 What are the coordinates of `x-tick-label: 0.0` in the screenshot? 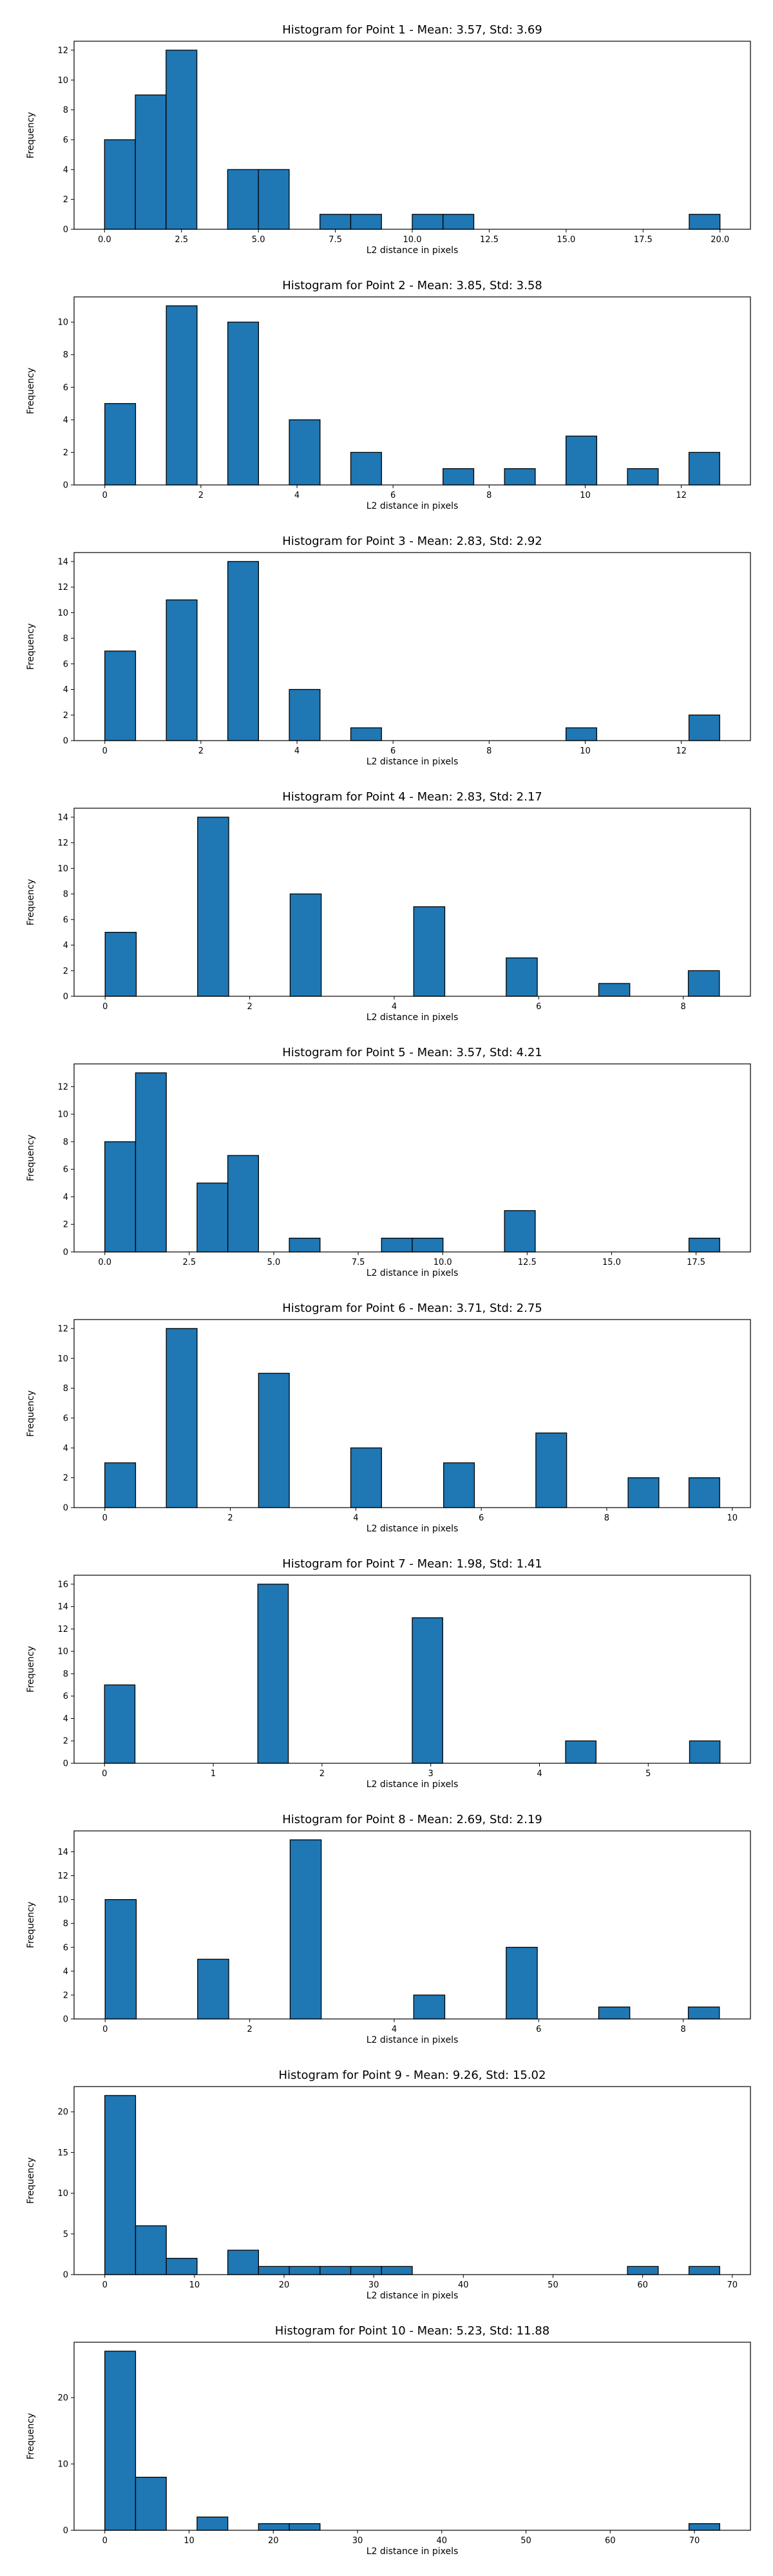 It's located at (104, 1262).